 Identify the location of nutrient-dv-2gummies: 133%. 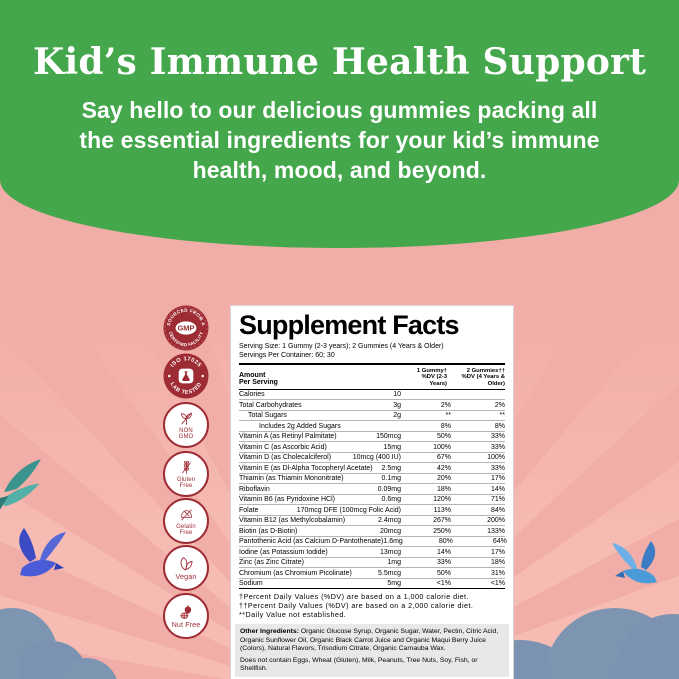
(496, 531).